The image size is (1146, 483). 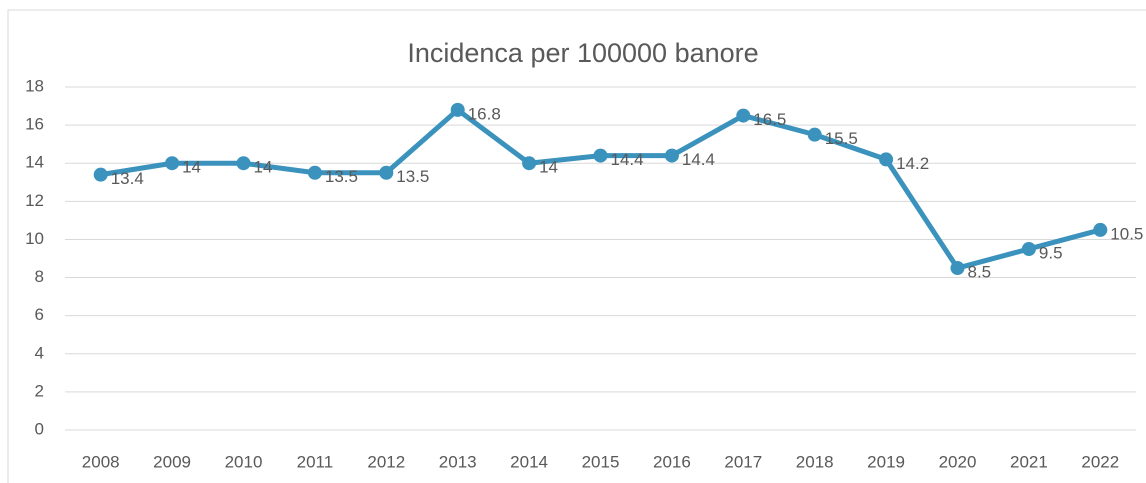 I want to click on y-tick-label: 0, so click(x=39, y=428).